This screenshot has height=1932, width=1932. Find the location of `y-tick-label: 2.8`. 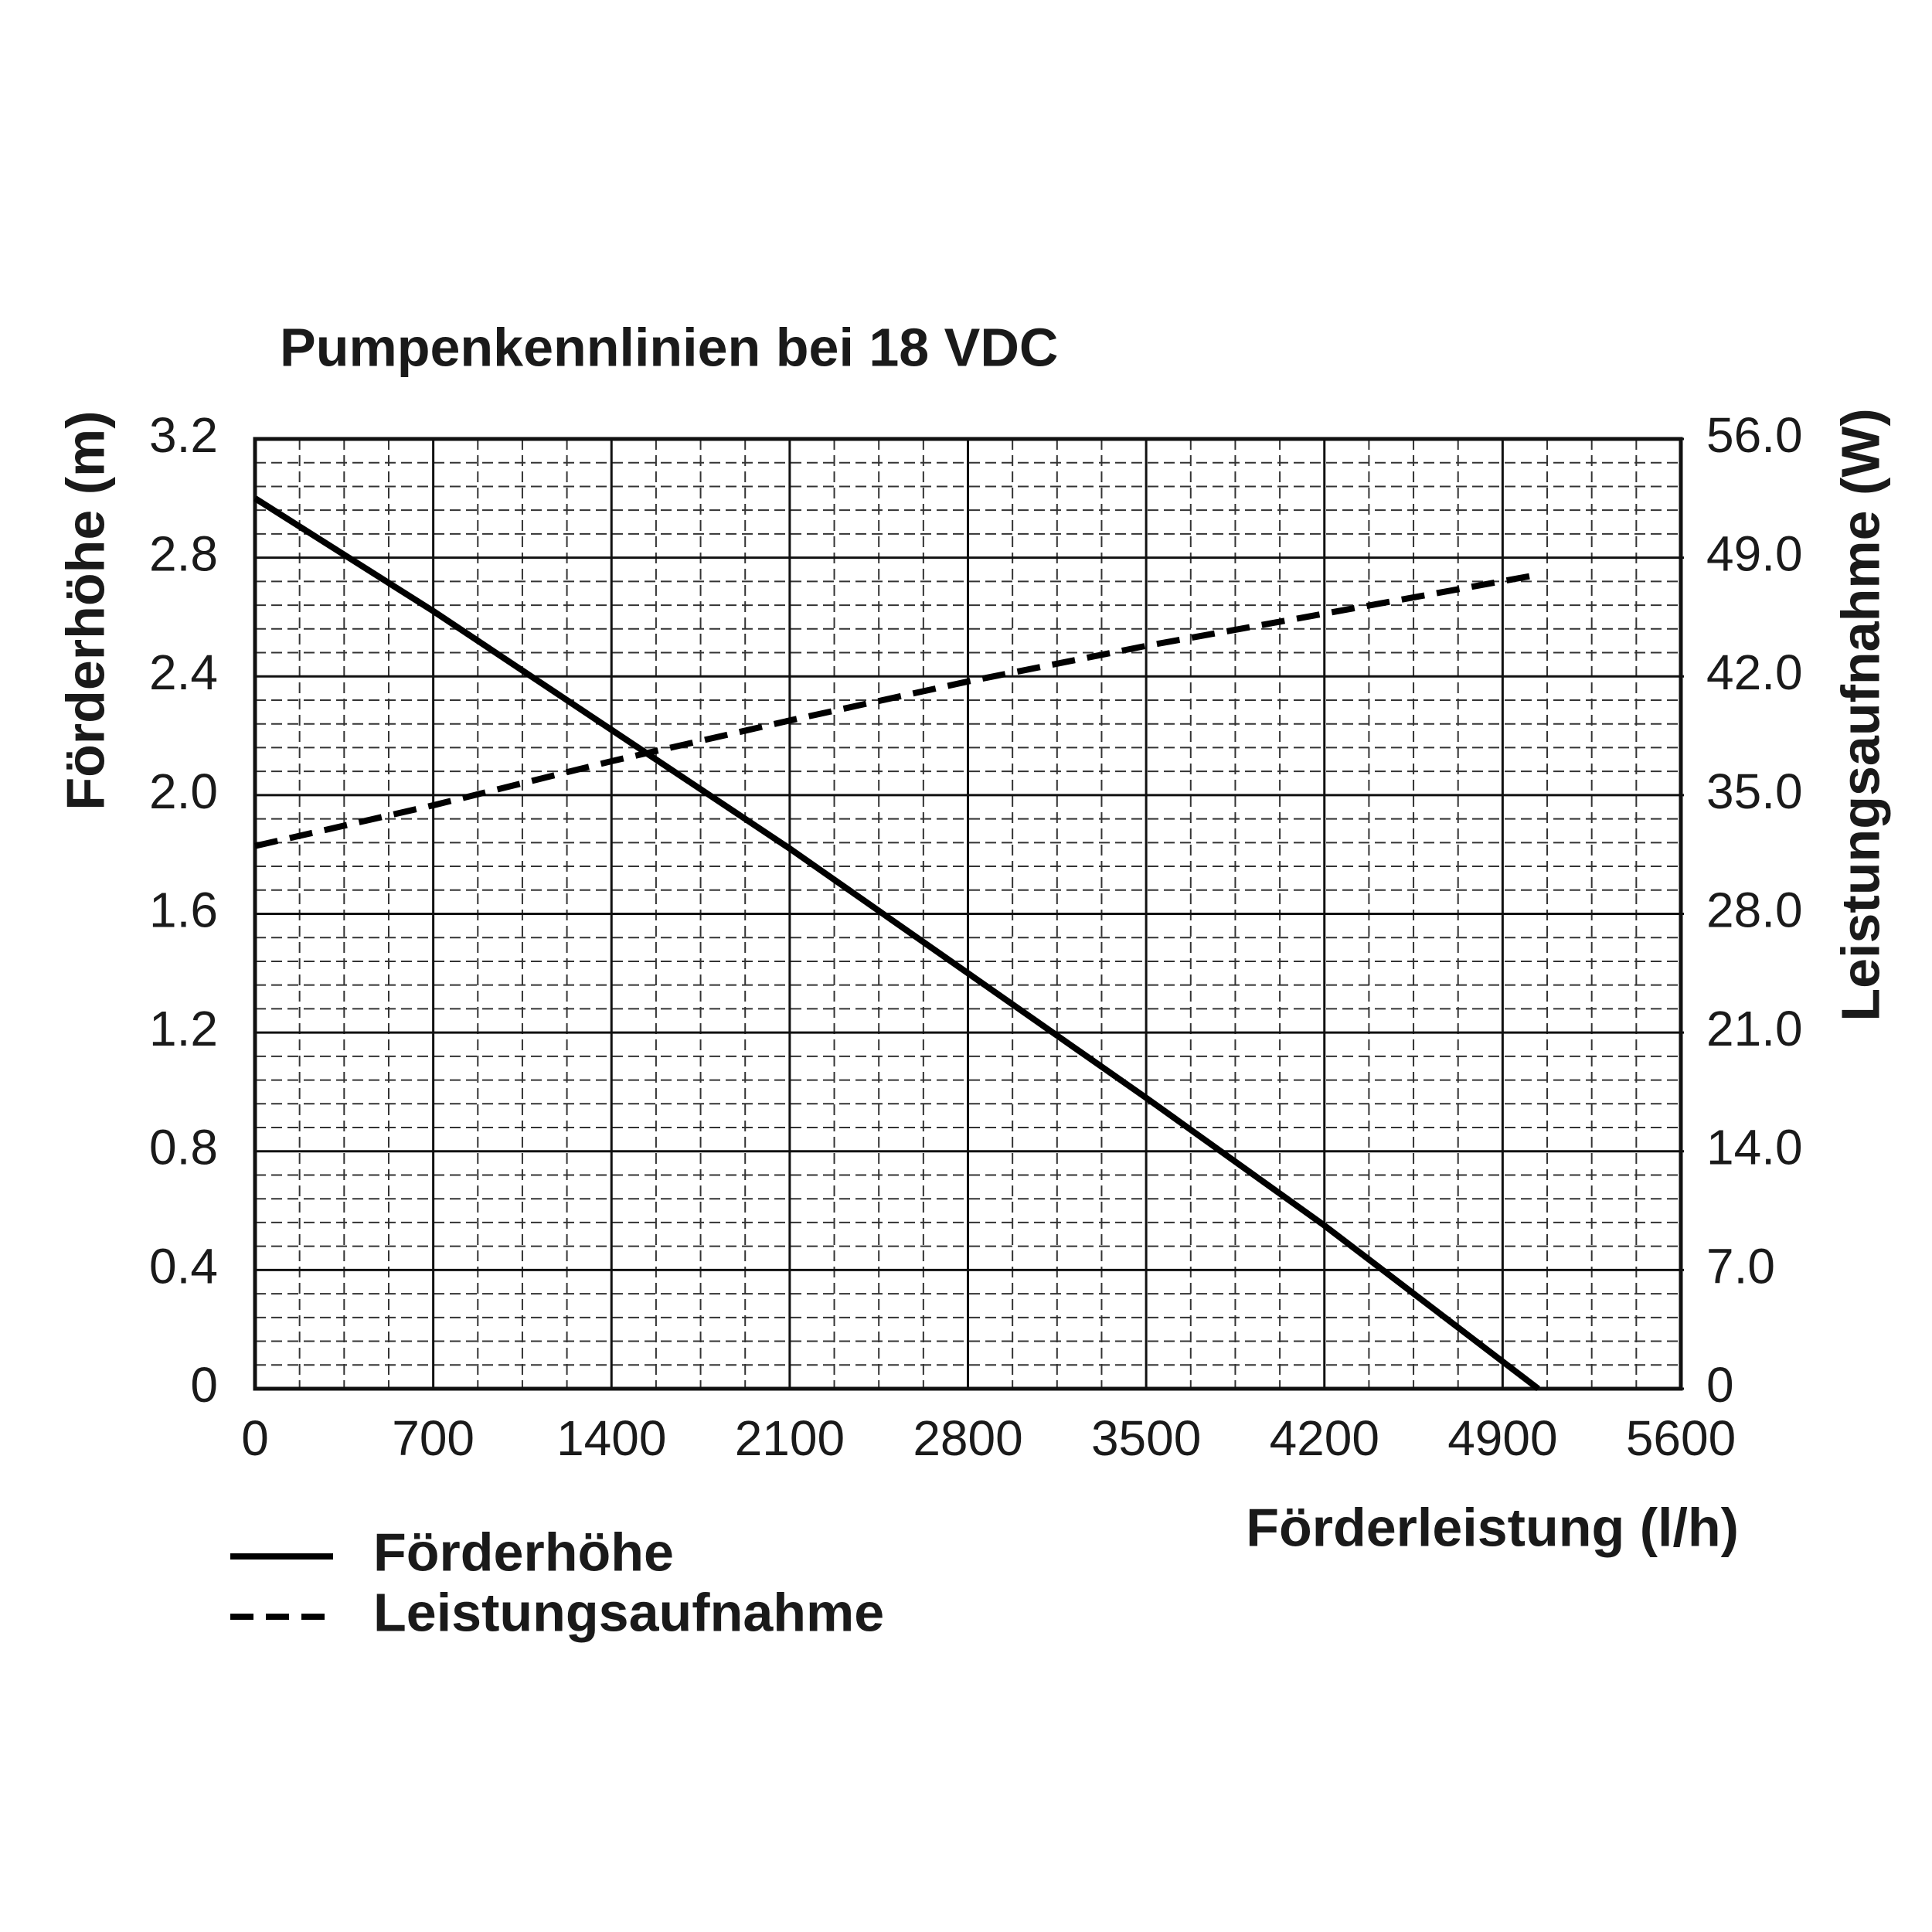

y-tick-label: 2.8 is located at coordinates (184, 554).